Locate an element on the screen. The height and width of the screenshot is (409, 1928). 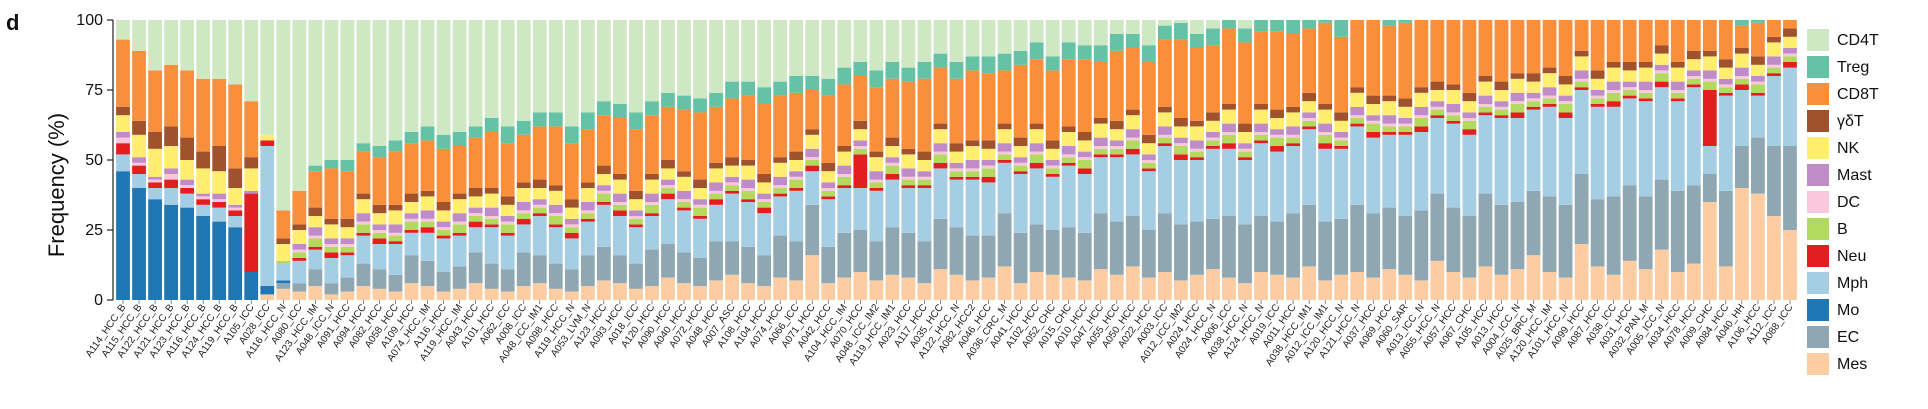
legend-label: DC is located at coordinates (1848, 202).